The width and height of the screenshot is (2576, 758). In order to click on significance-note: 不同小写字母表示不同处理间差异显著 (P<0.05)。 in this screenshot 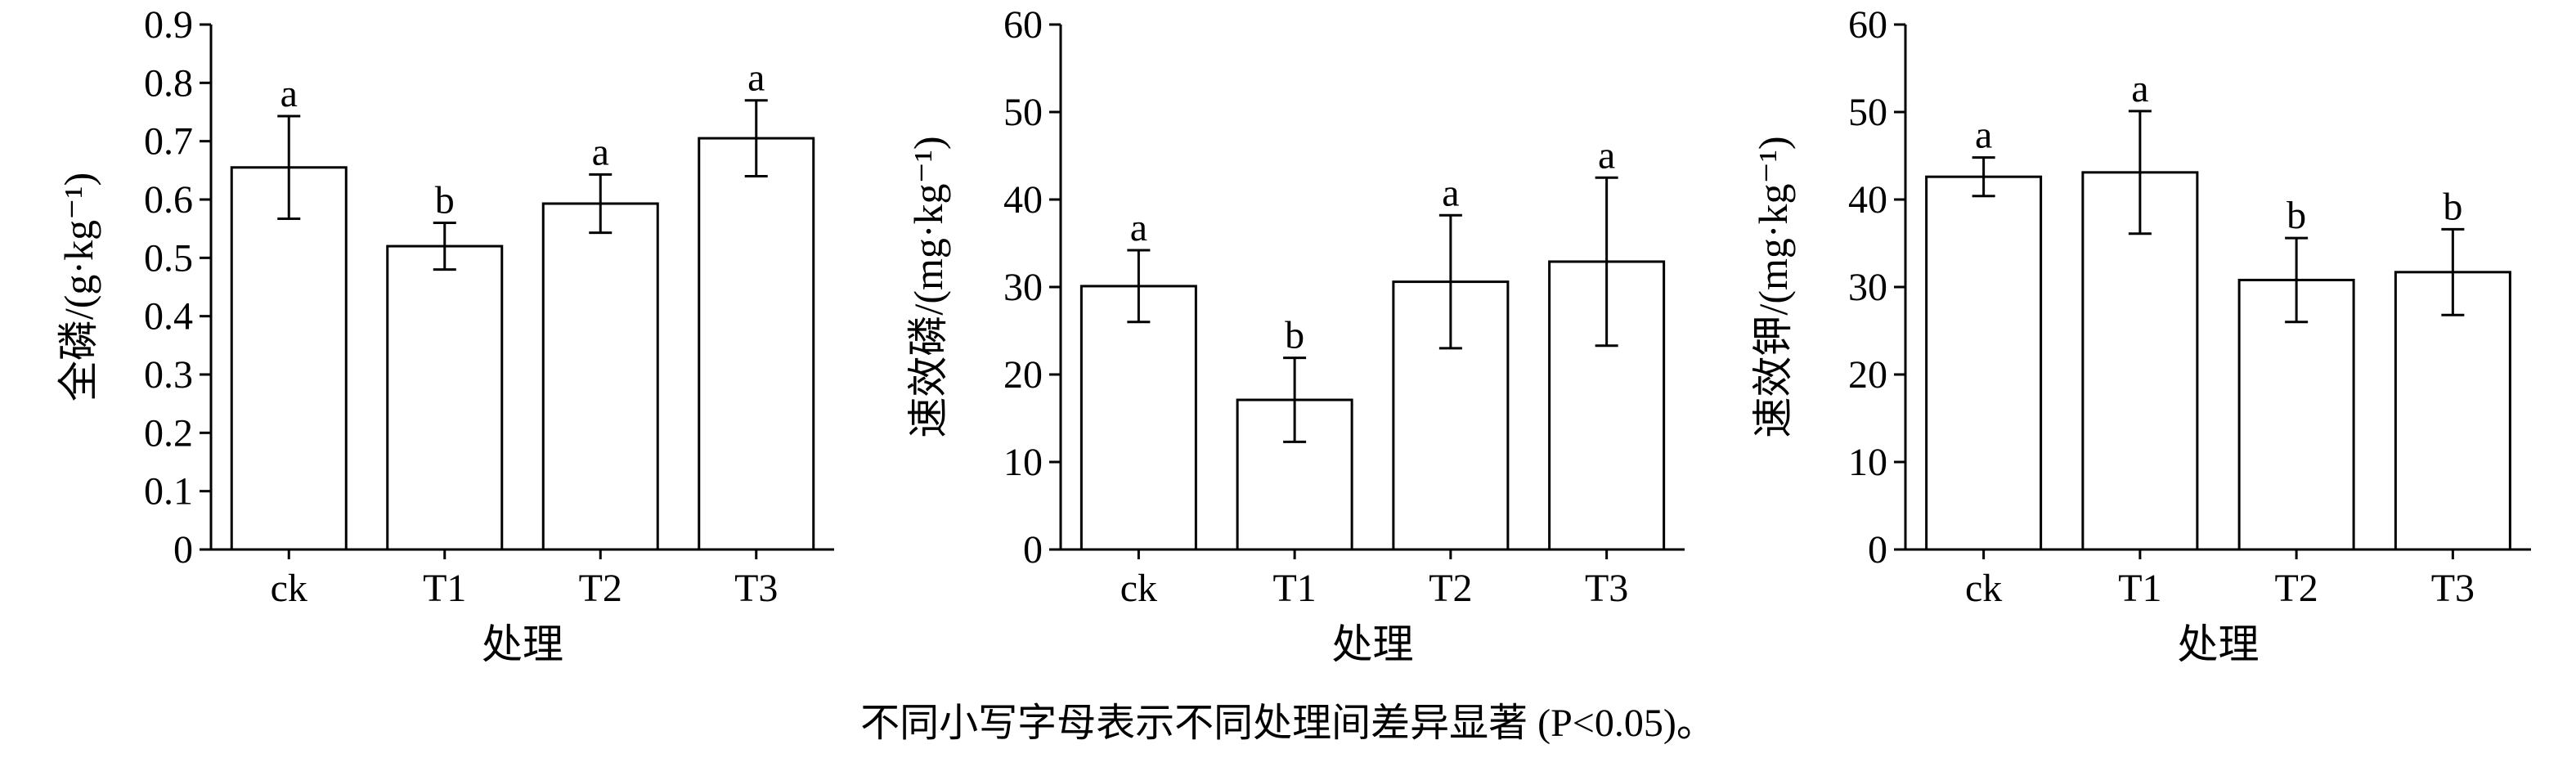, I will do `click(1288, 723)`.